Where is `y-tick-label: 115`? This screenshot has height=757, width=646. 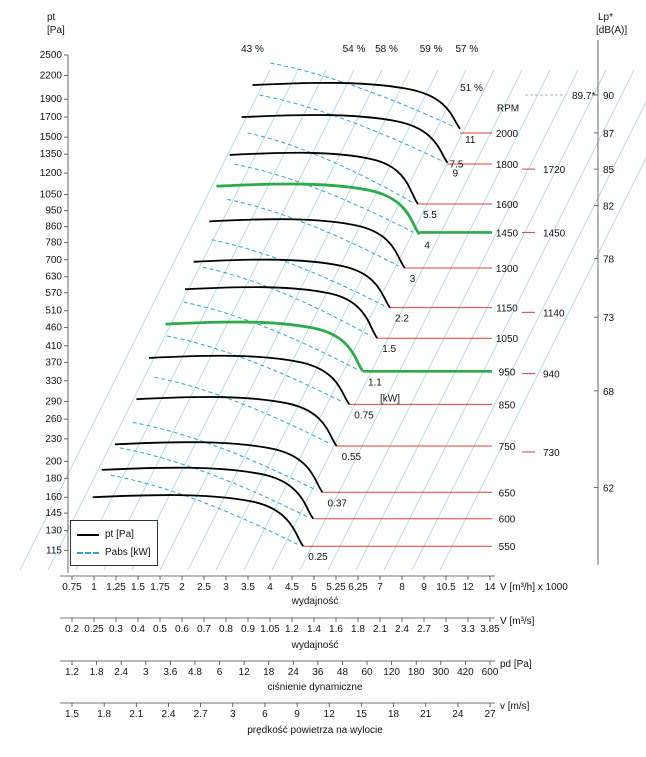
y-tick-label: 115 is located at coordinates (54, 550).